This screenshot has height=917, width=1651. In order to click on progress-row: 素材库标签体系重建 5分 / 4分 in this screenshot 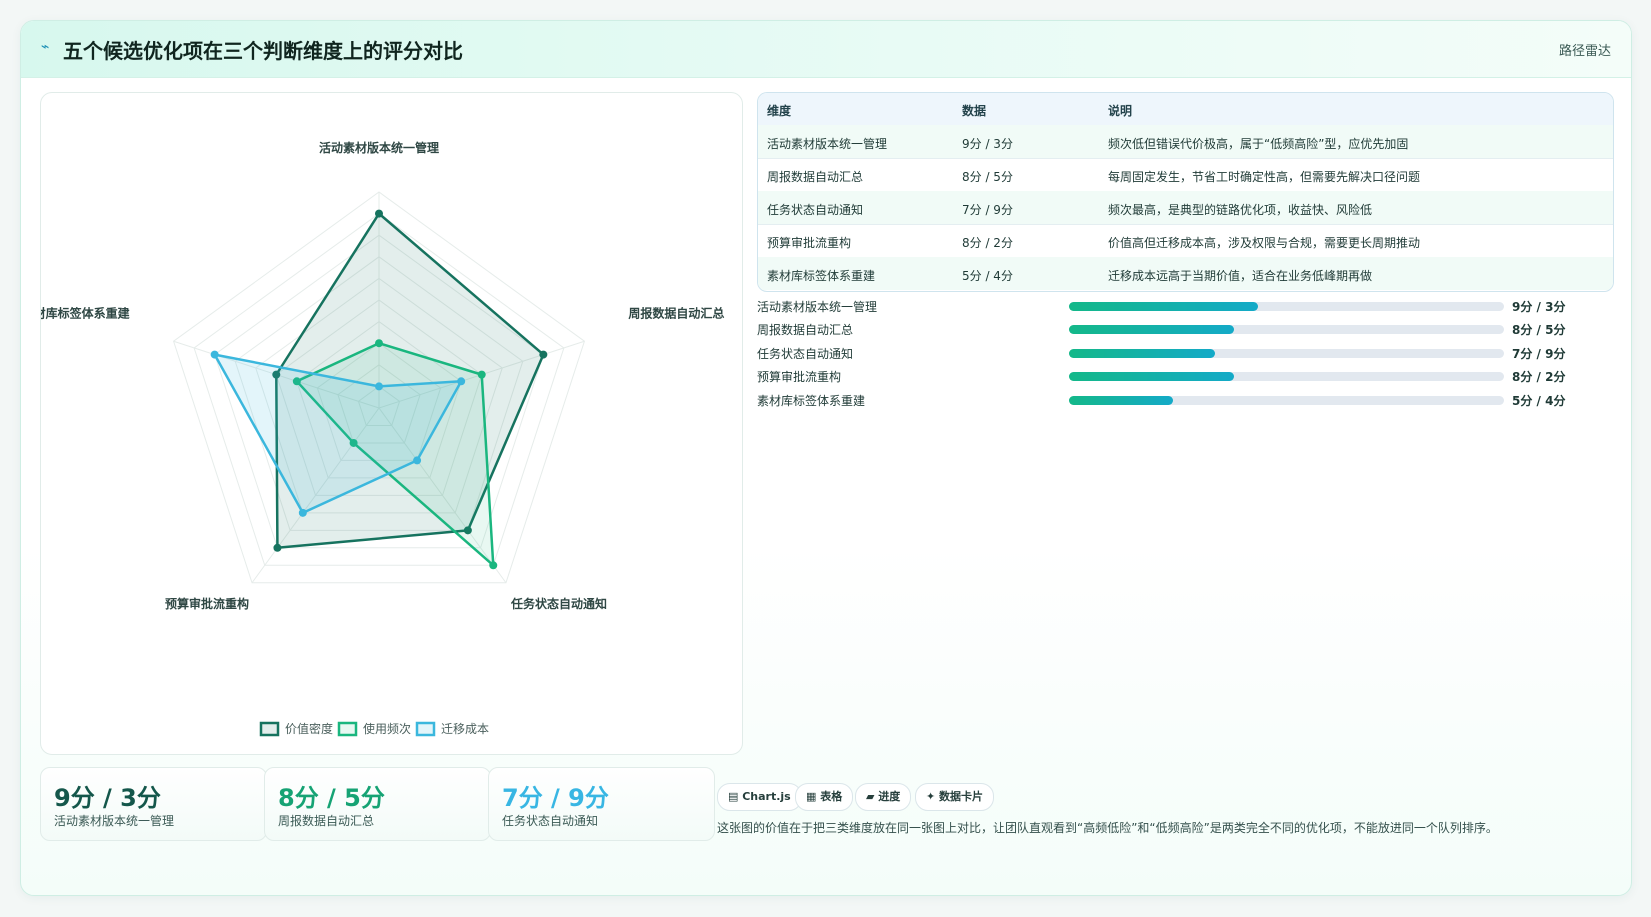, I will do `click(1184, 400)`.